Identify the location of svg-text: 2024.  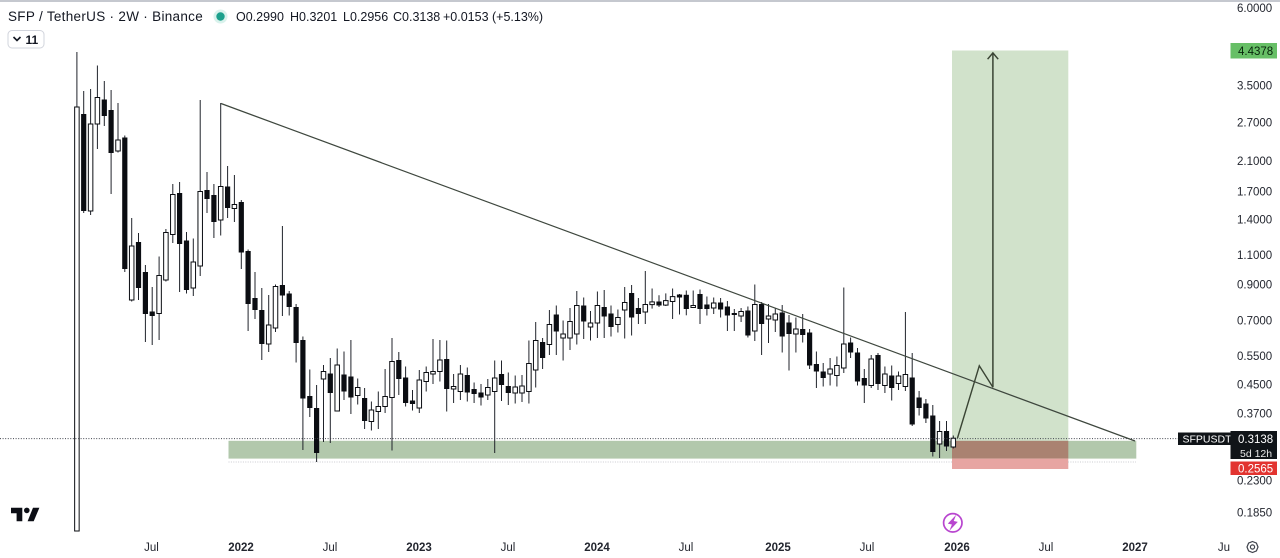
(597, 548).